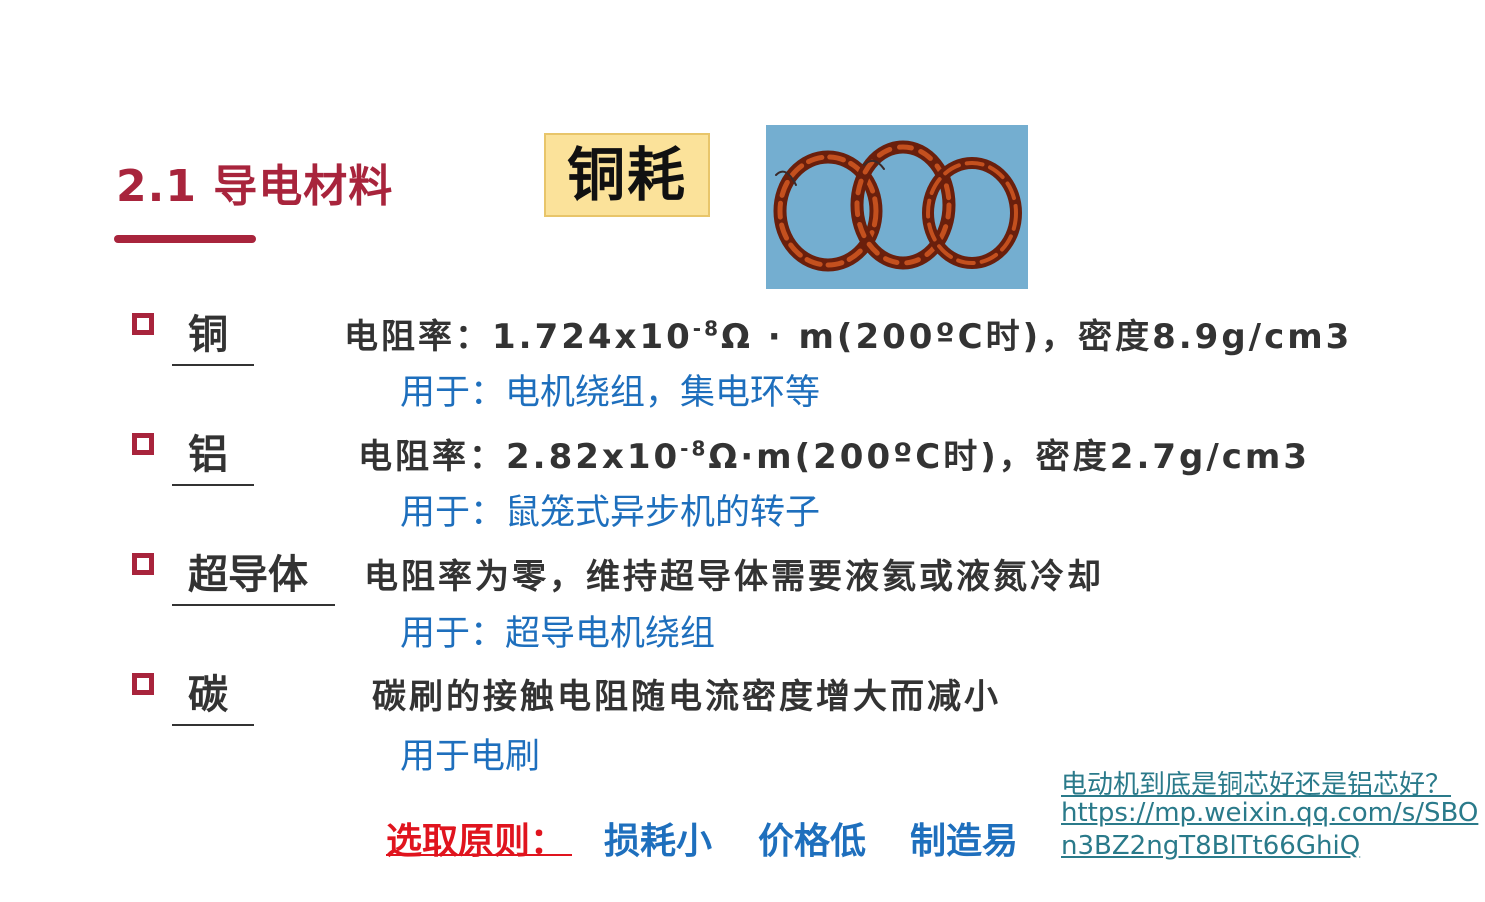  Describe the element at coordinates (248, 575) in the screenshot. I see `material-name: 超导体` at that location.